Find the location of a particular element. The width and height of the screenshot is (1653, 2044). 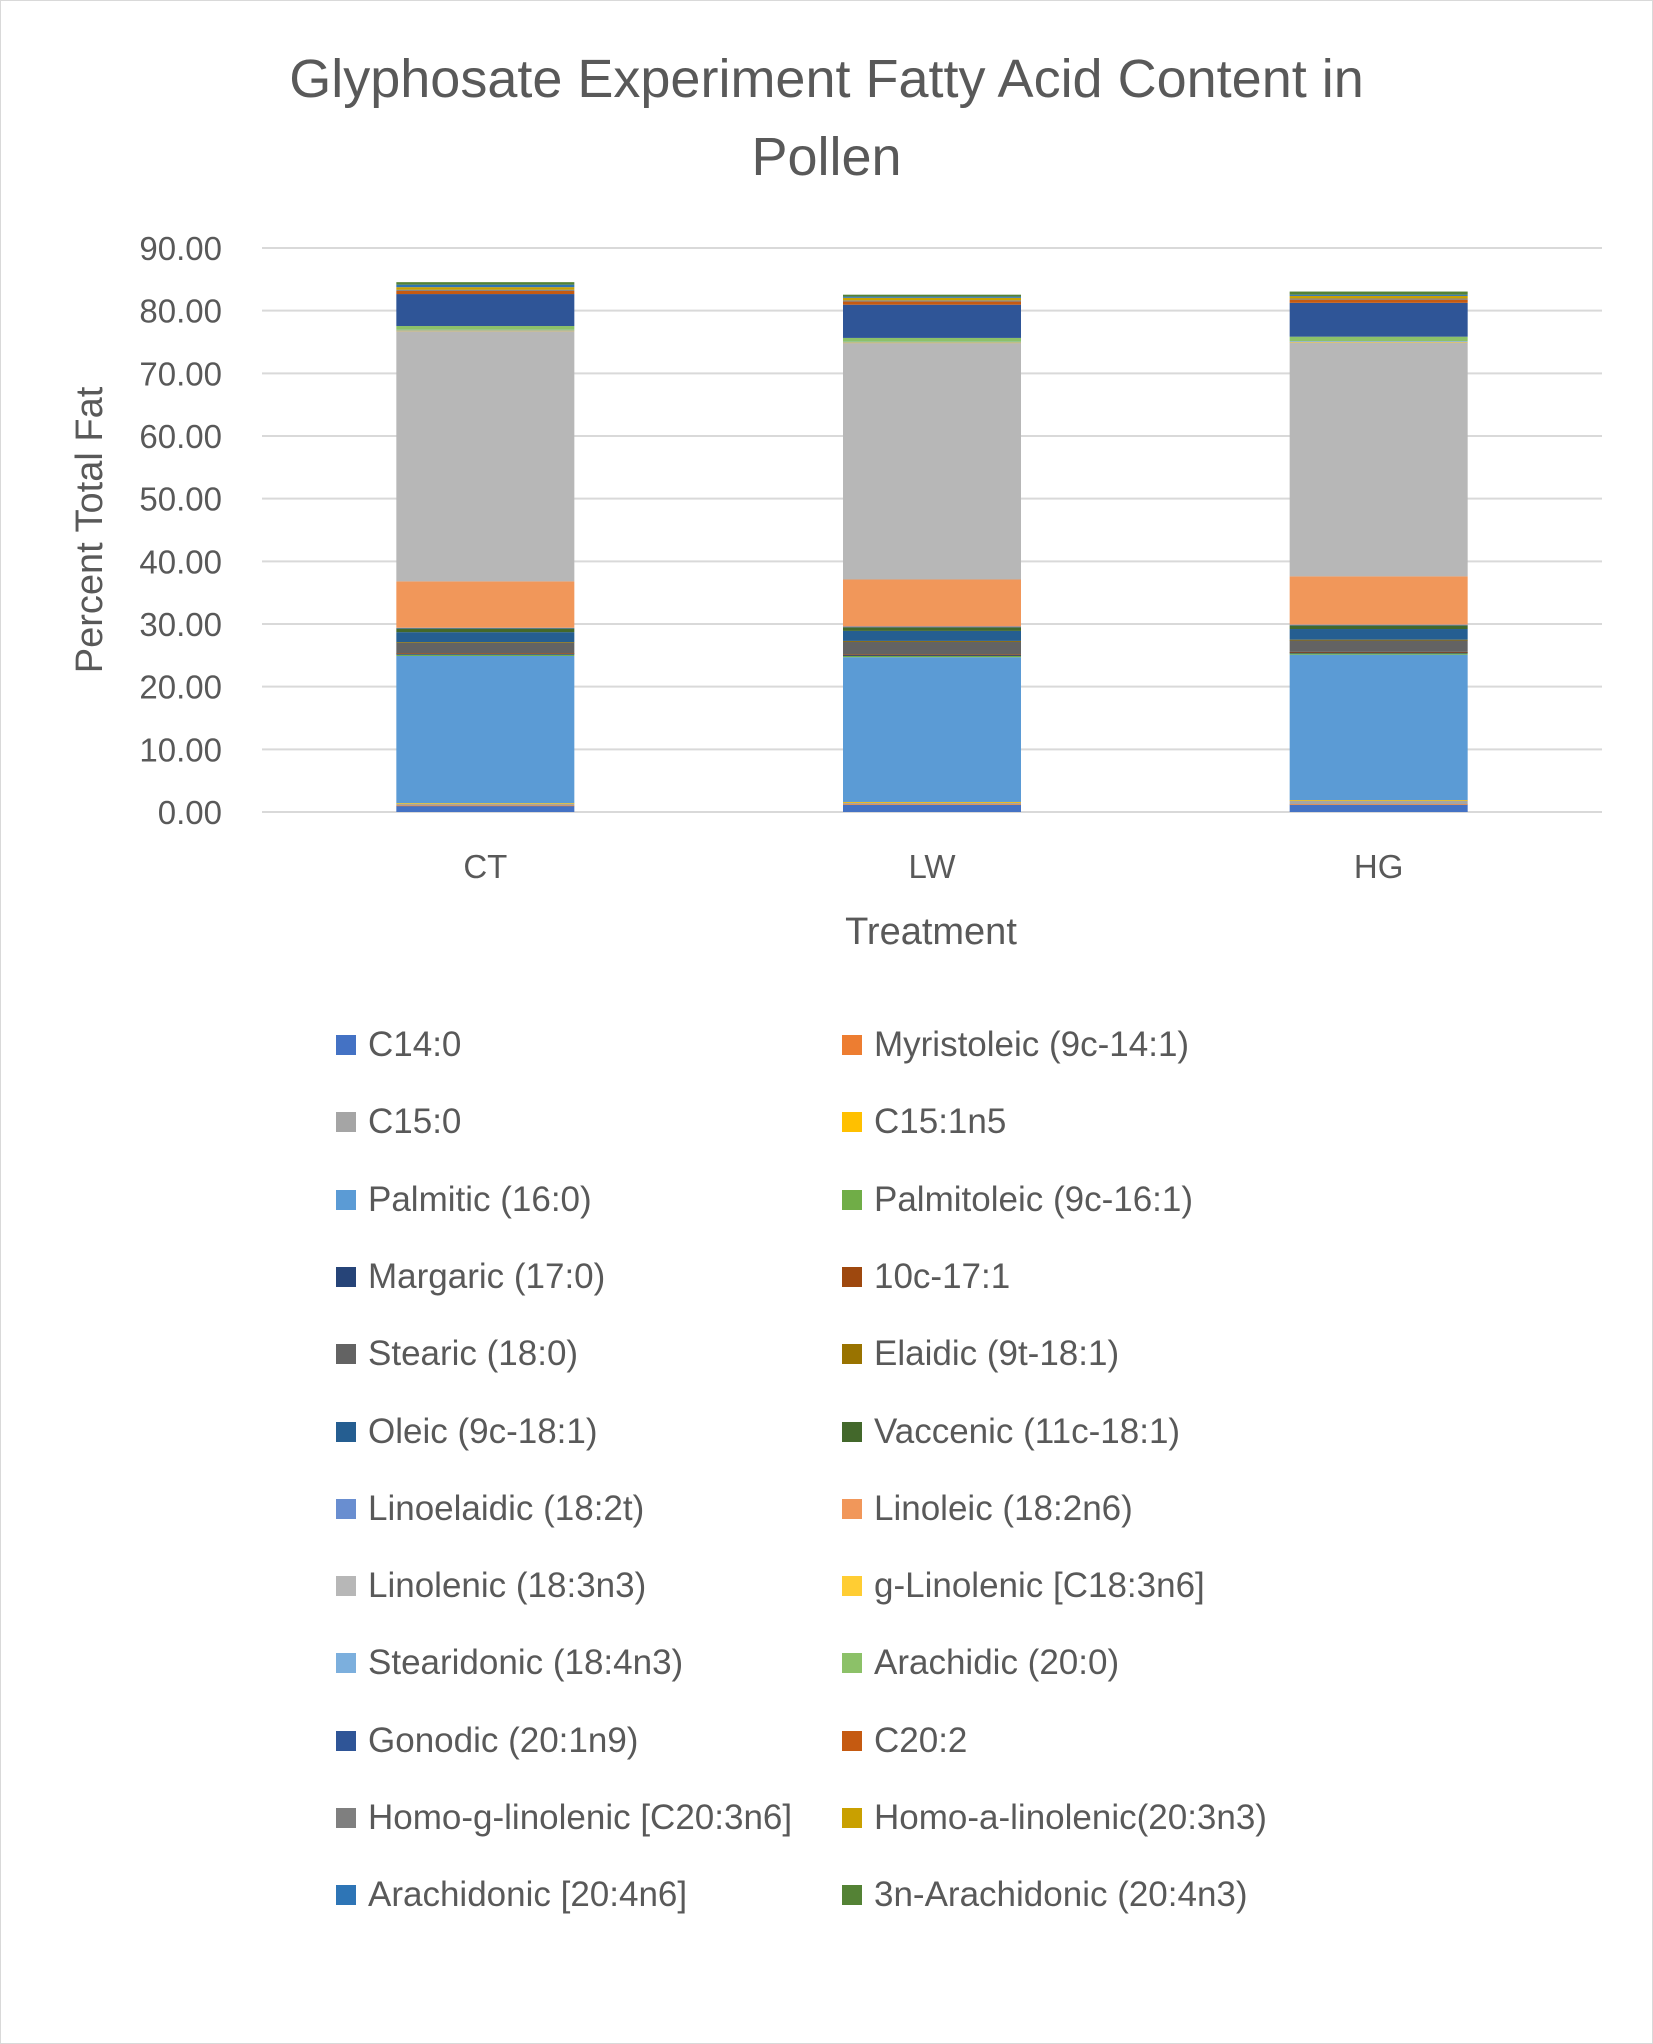

legend-item: Margaric (17:0) is located at coordinates (470, 1277).